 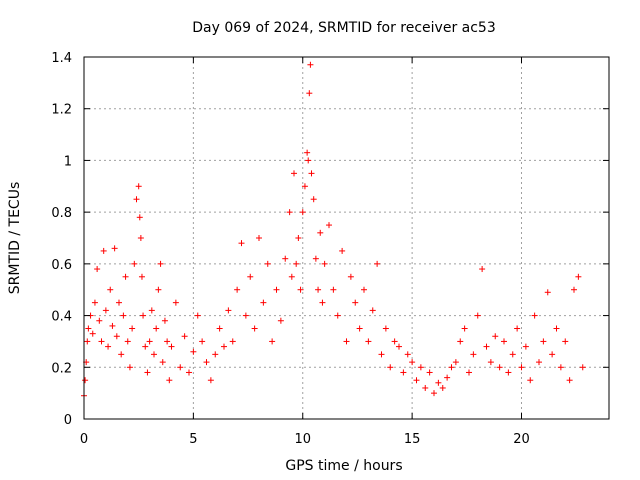 I want to click on x-axis-label: GPS time / hours, so click(x=343, y=466).